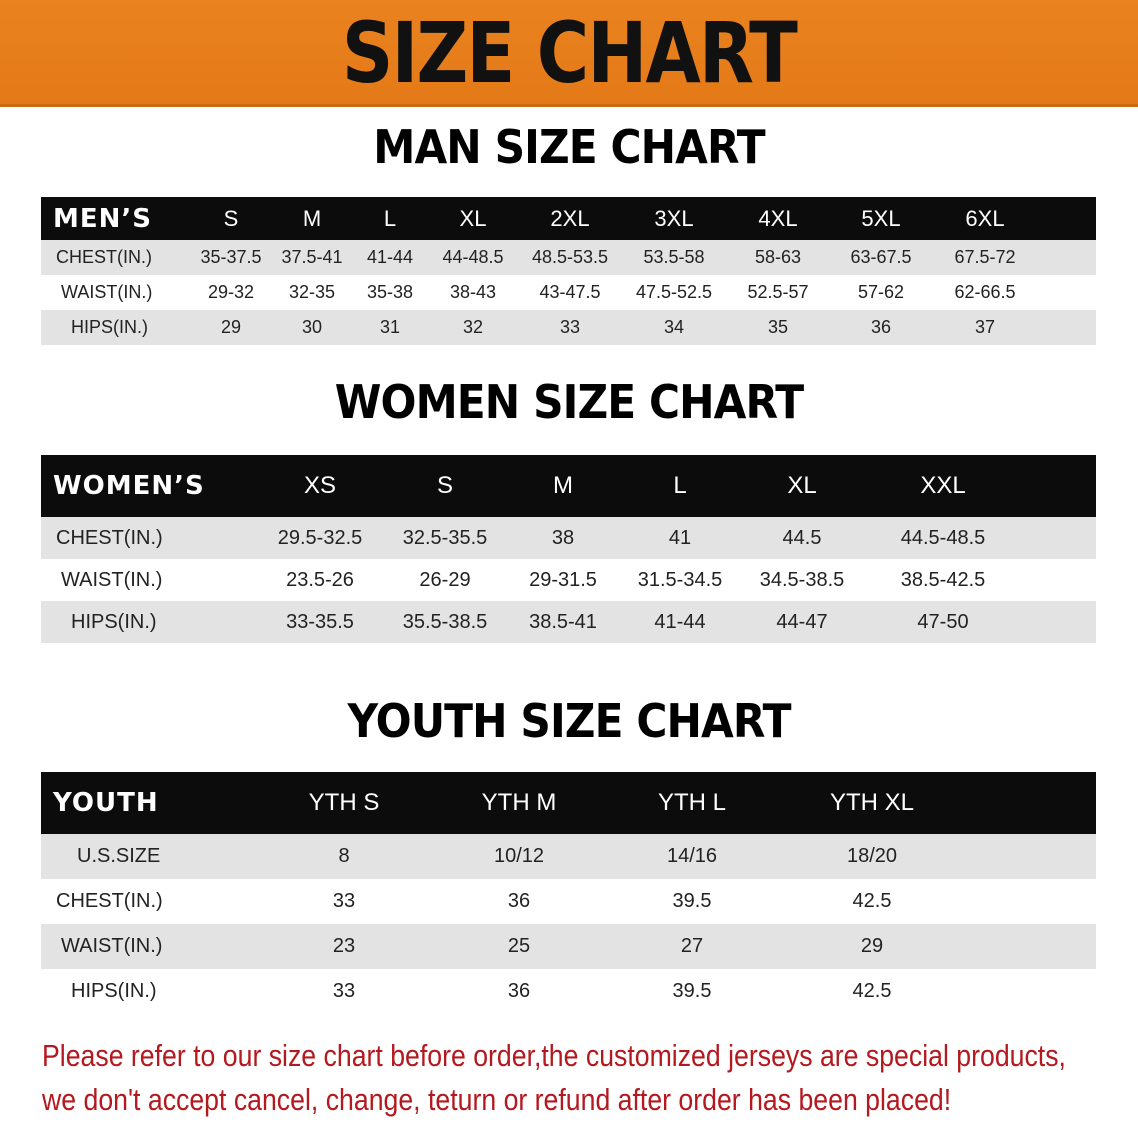 The image size is (1138, 1132). What do you see at coordinates (985, 292) in the screenshot?
I see `measurement-cell: 62-66.5` at bounding box center [985, 292].